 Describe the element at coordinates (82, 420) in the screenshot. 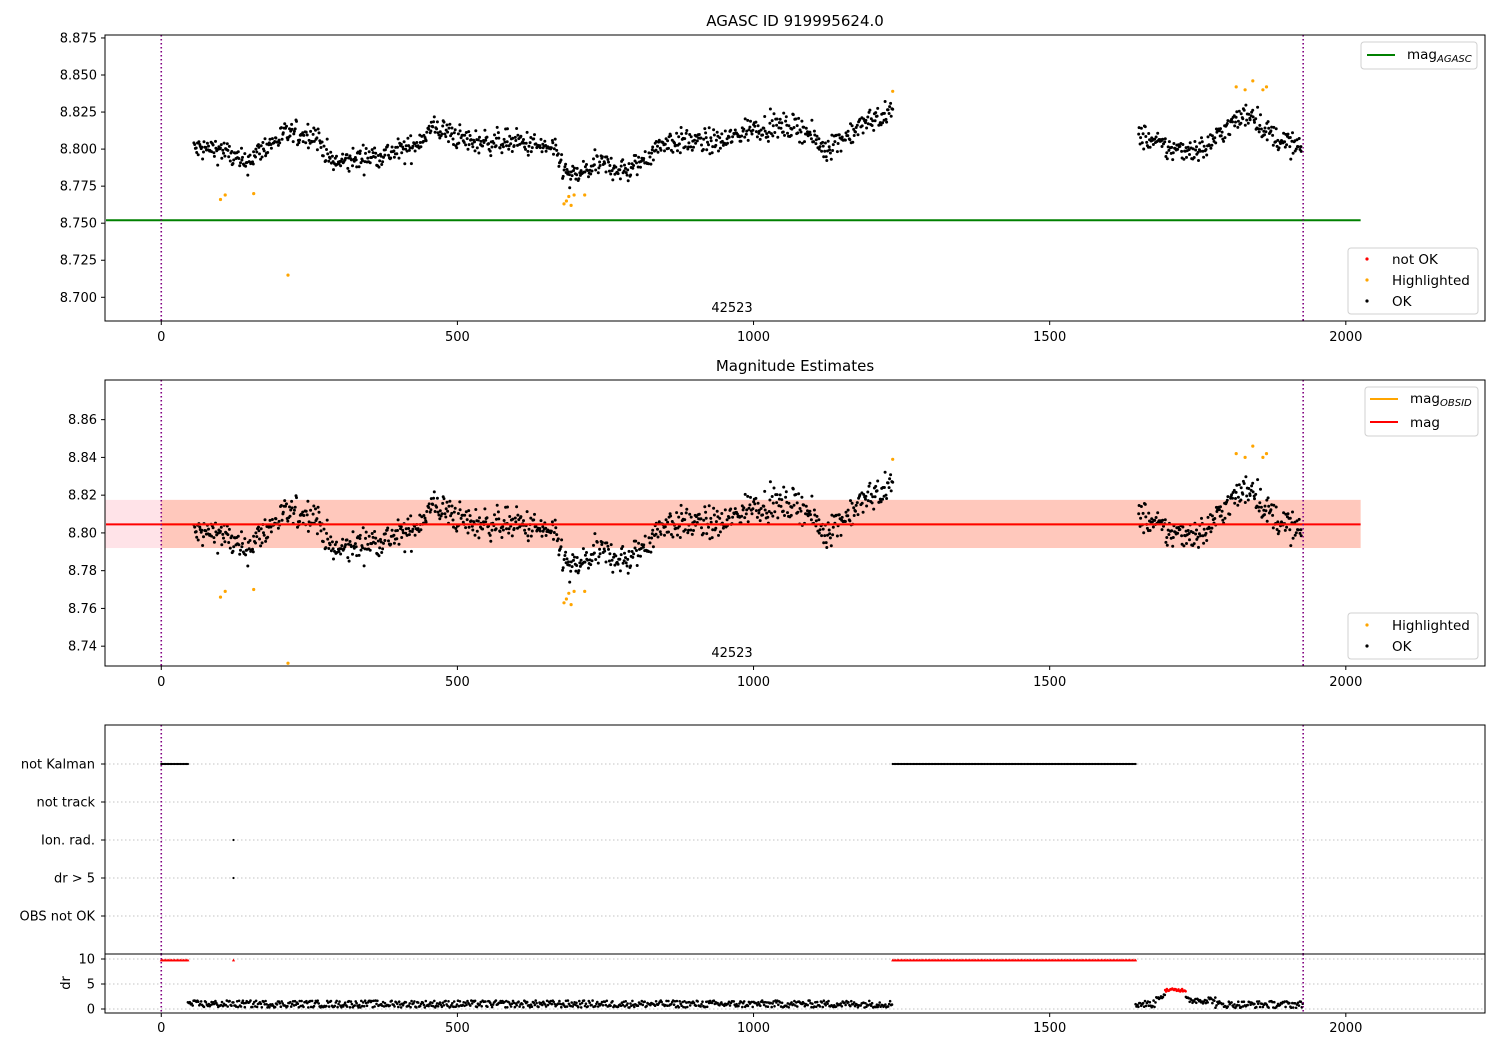

I see `y-tick-label: 8.86` at that location.